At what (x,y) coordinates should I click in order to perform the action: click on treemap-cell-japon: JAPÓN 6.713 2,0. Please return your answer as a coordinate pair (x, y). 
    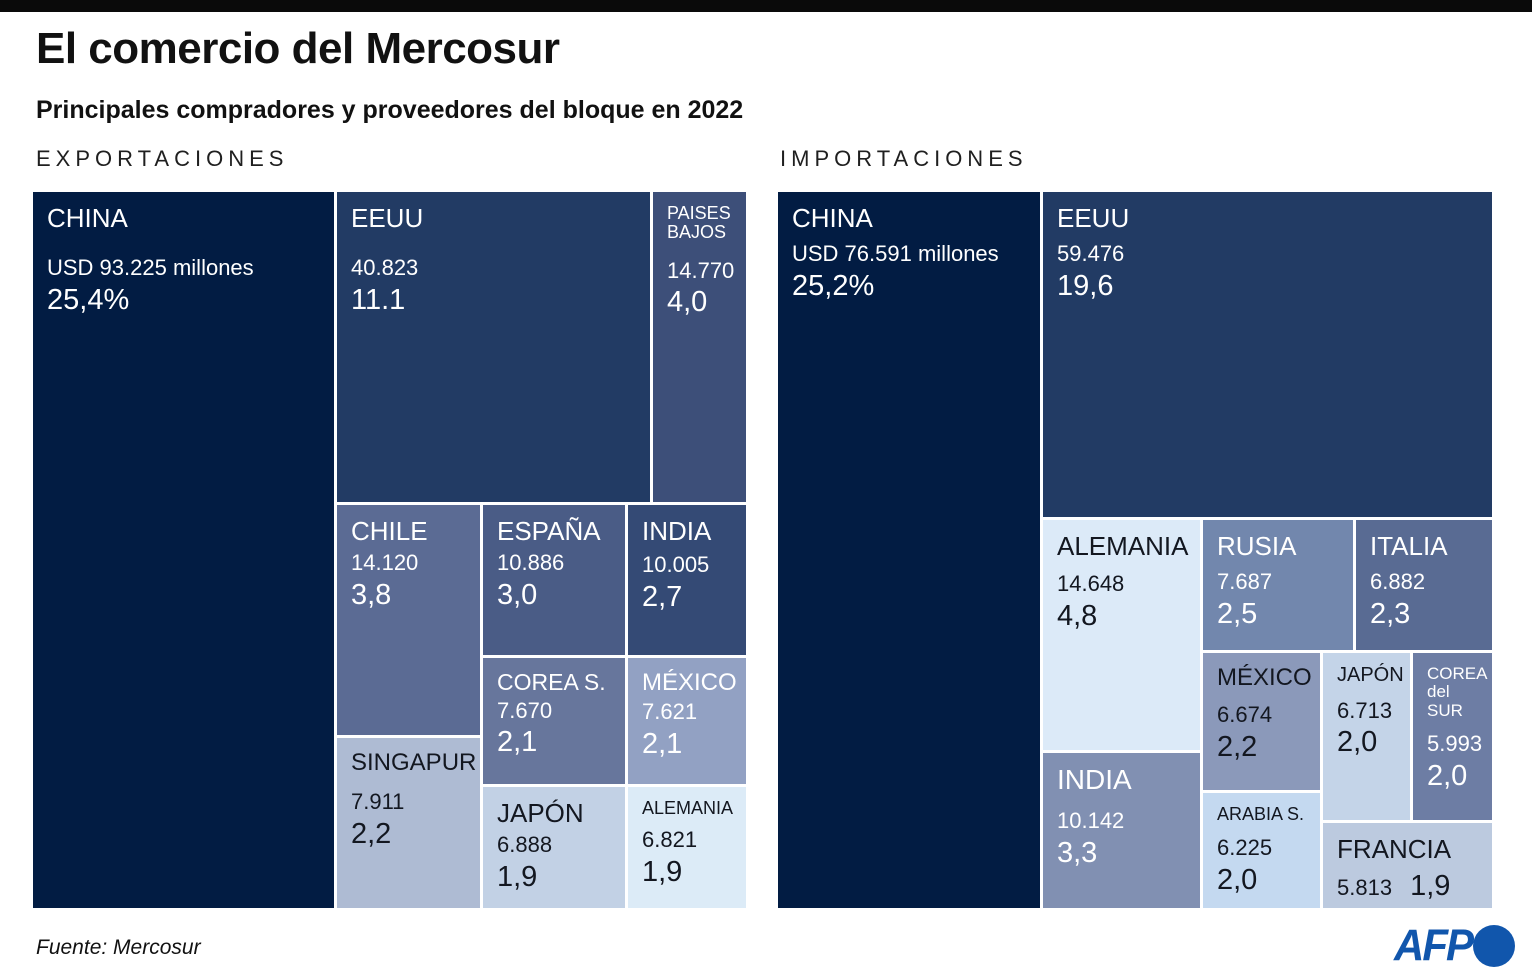
    Looking at the image, I should click on (1366, 736).